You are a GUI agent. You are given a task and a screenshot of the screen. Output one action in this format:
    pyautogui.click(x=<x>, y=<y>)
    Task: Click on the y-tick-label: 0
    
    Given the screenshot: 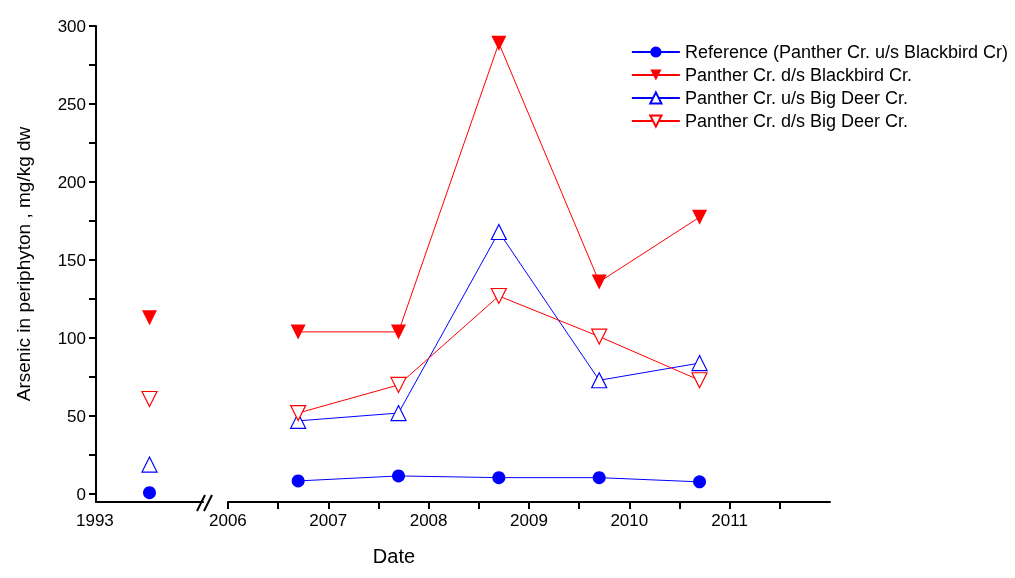 What is the action you would take?
    pyautogui.click(x=81, y=494)
    